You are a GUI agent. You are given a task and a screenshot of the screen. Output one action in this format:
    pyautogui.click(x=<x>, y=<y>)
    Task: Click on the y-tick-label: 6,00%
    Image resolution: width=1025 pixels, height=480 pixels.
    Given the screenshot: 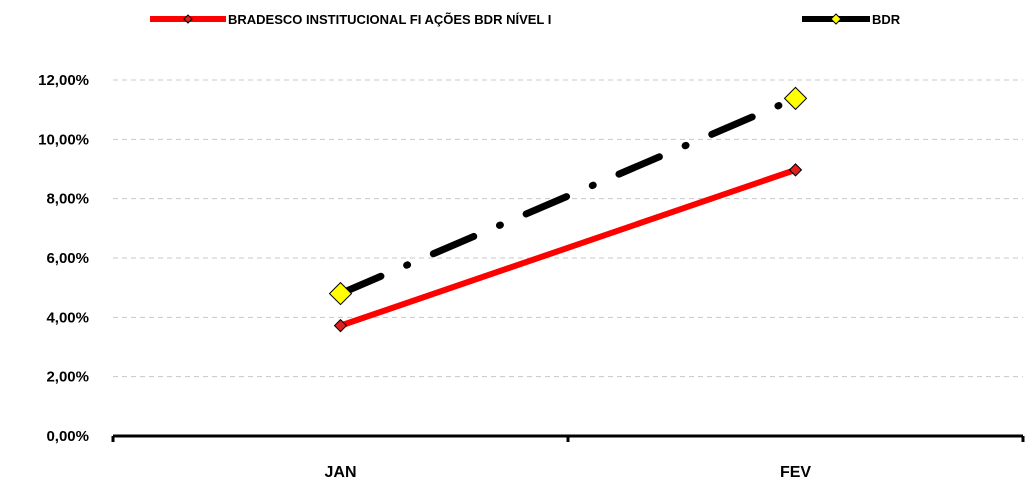 What is the action you would take?
    pyautogui.click(x=67, y=258)
    